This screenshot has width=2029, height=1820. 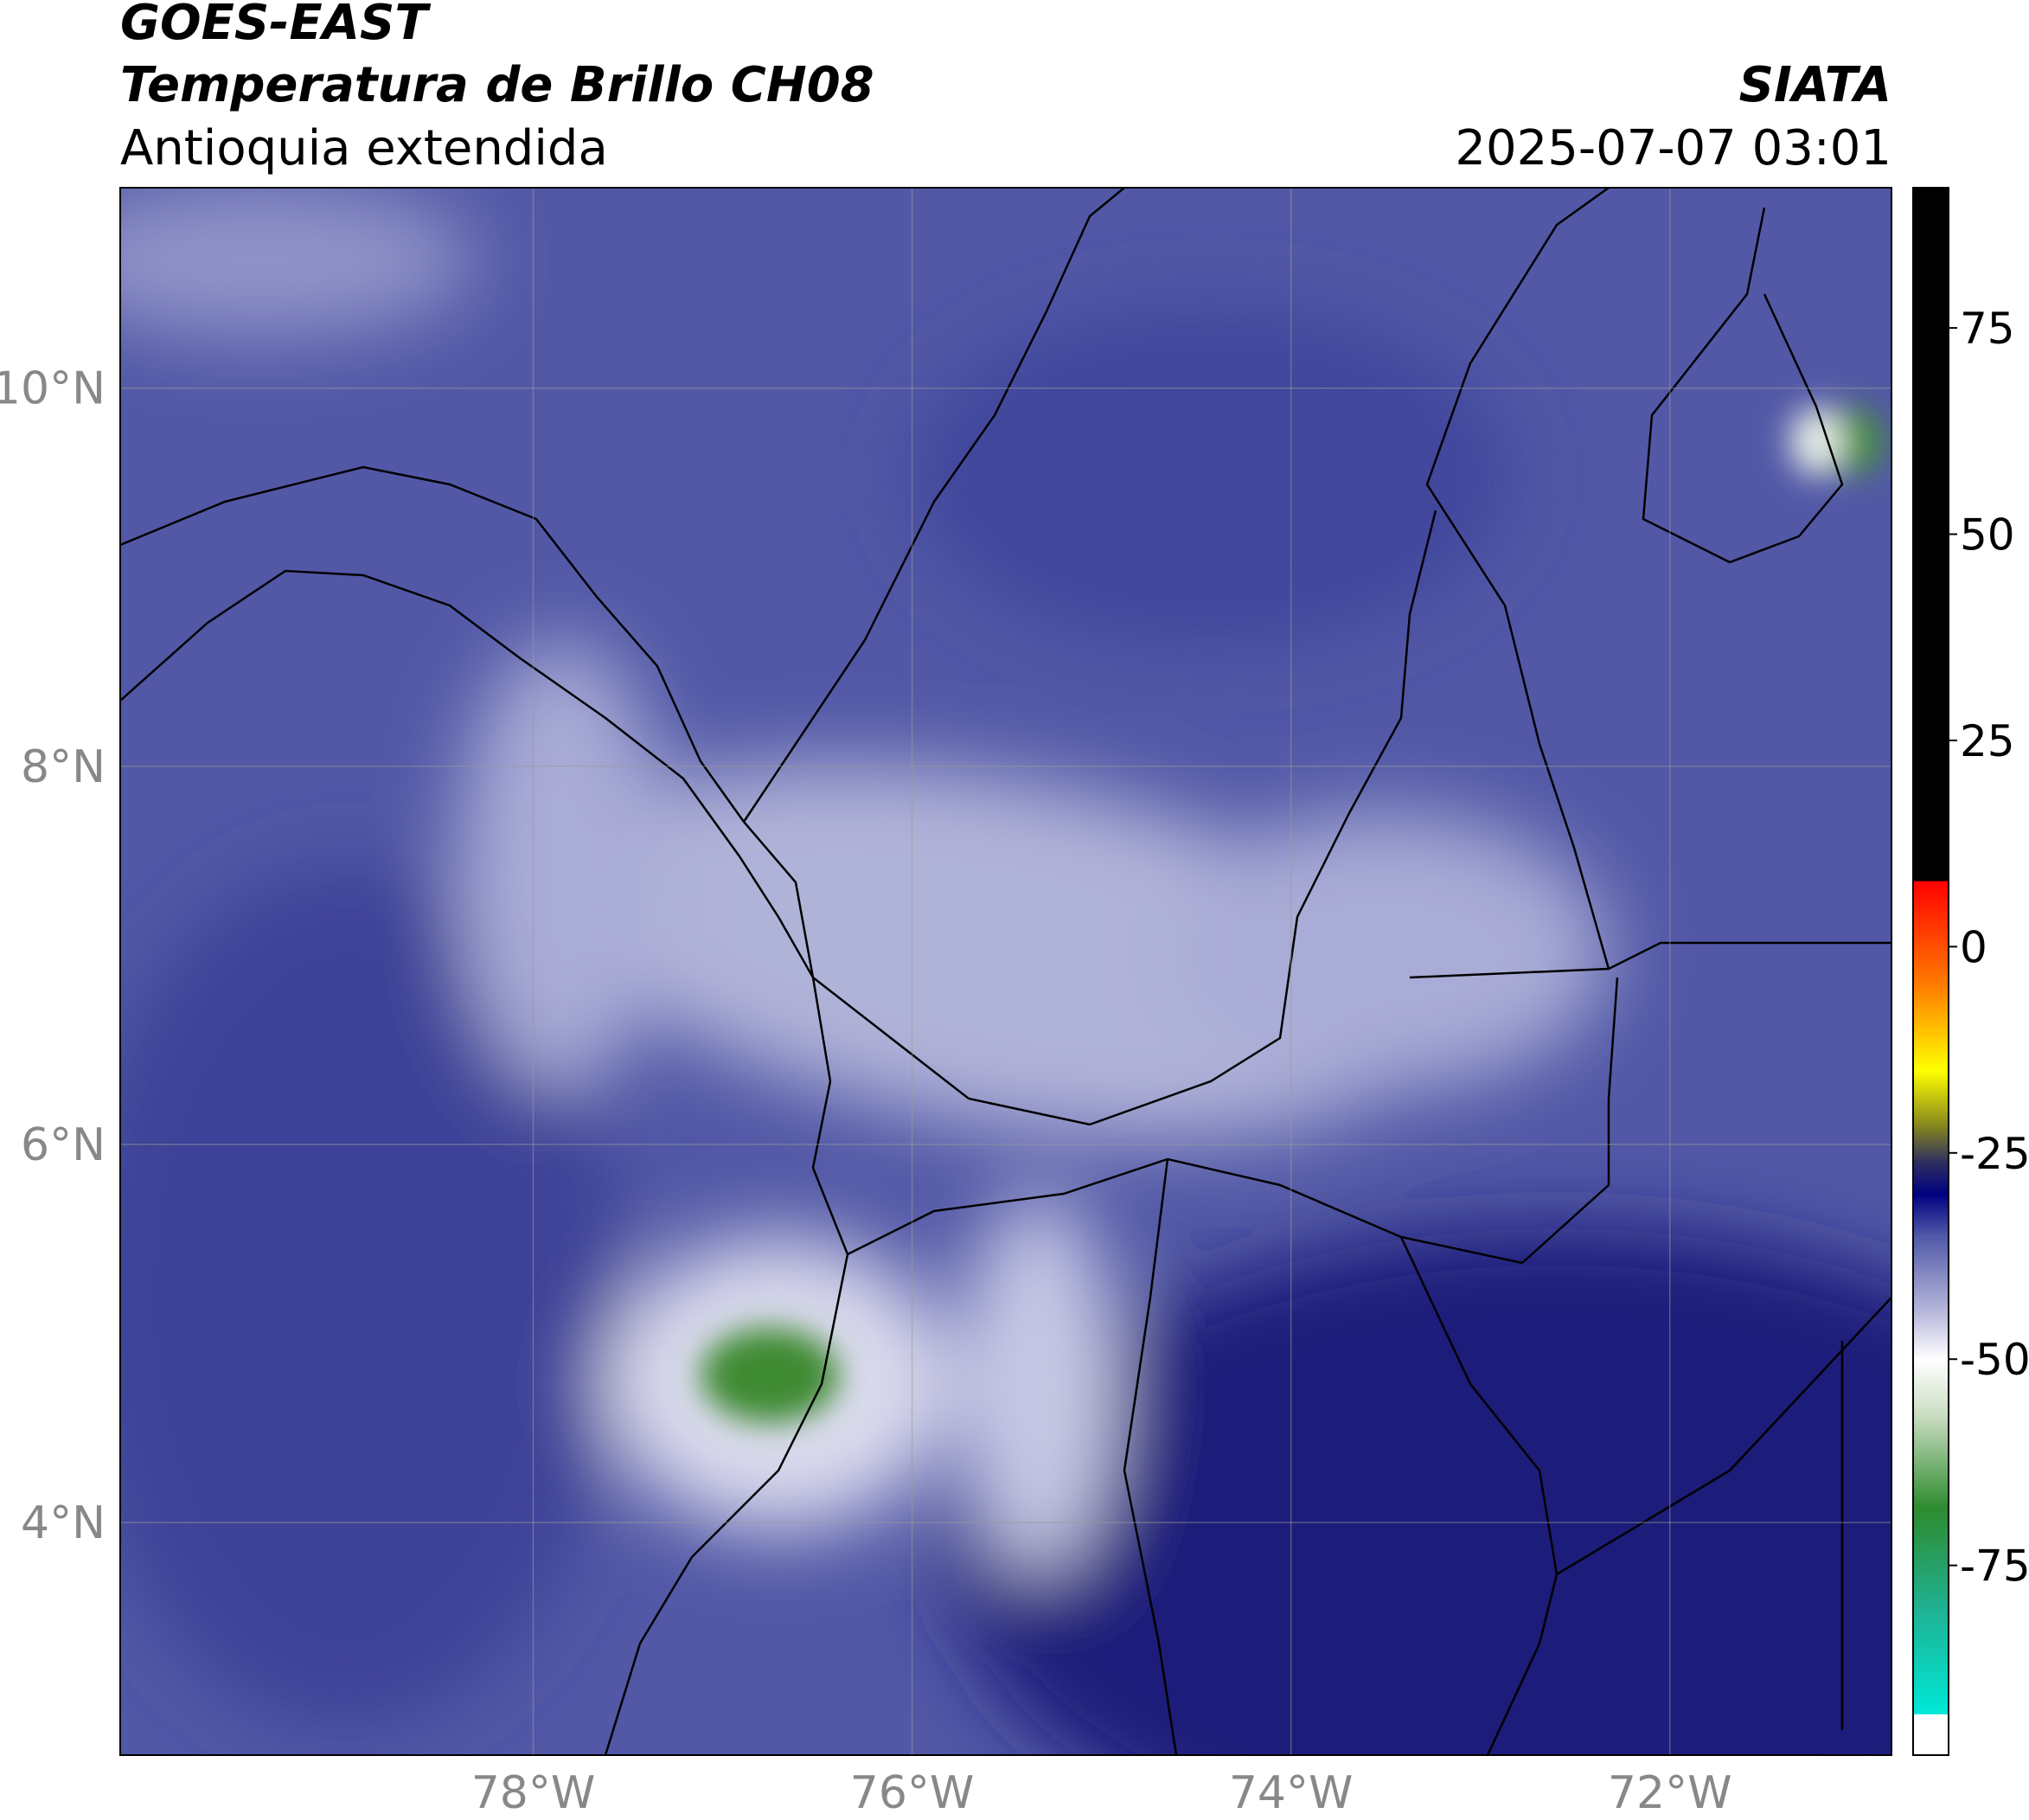 I want to click on colorbar-tick-label: 50, so click(x=1987, y=535).